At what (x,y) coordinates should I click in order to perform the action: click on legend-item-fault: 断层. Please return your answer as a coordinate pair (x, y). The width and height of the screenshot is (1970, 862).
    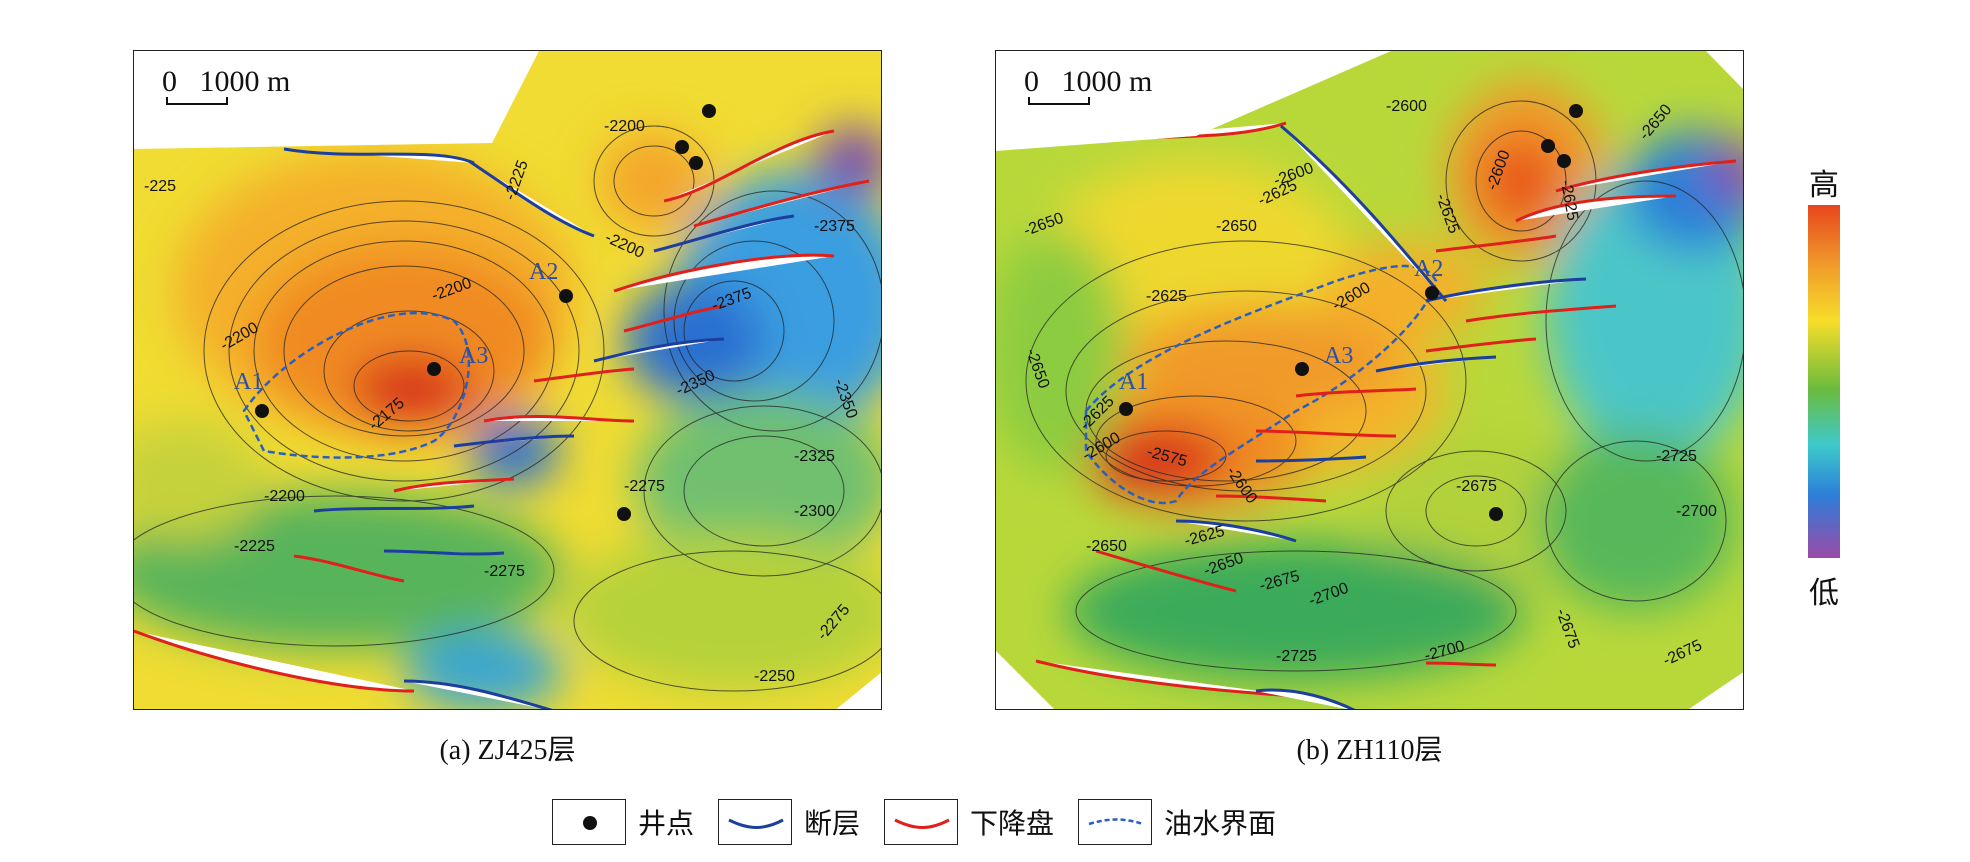
    Looking at the image, I should click on (789, 822).